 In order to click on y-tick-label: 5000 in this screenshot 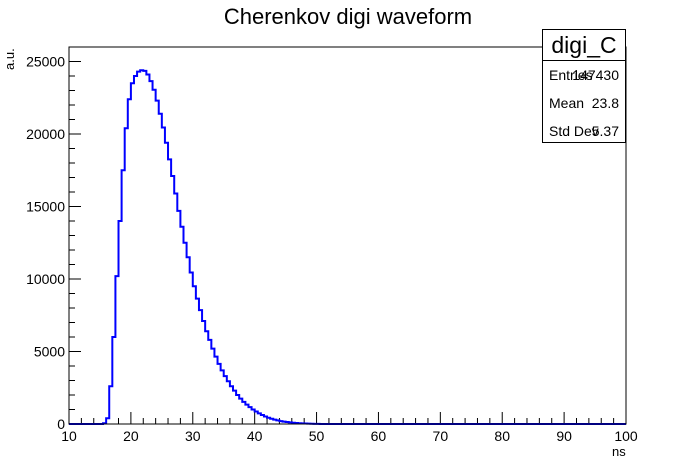, I will do `click(49, 352)`.